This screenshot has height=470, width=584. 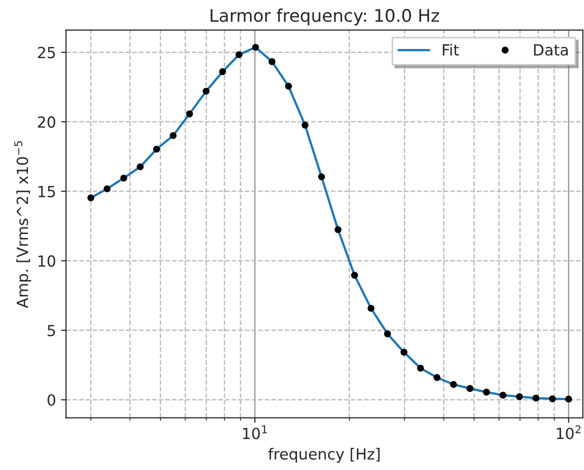 I want to click on y-tick-label: 10, so click(x=47, y=261).